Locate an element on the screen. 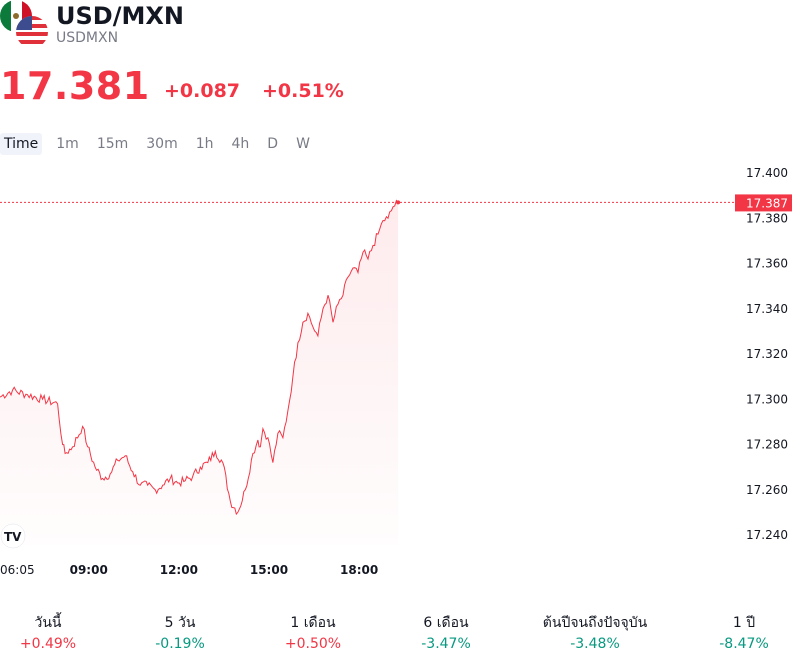  timeframe-tabs: Time 1m 15m 30m 1h 4h D W is located at coordinates (162, 144).